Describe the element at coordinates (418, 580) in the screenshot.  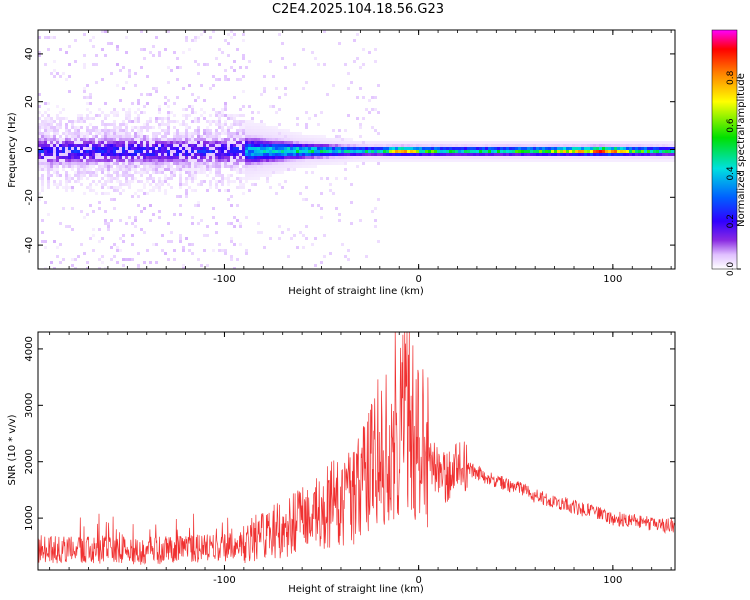
I see `snr-x-tick-label: 0` at that location.